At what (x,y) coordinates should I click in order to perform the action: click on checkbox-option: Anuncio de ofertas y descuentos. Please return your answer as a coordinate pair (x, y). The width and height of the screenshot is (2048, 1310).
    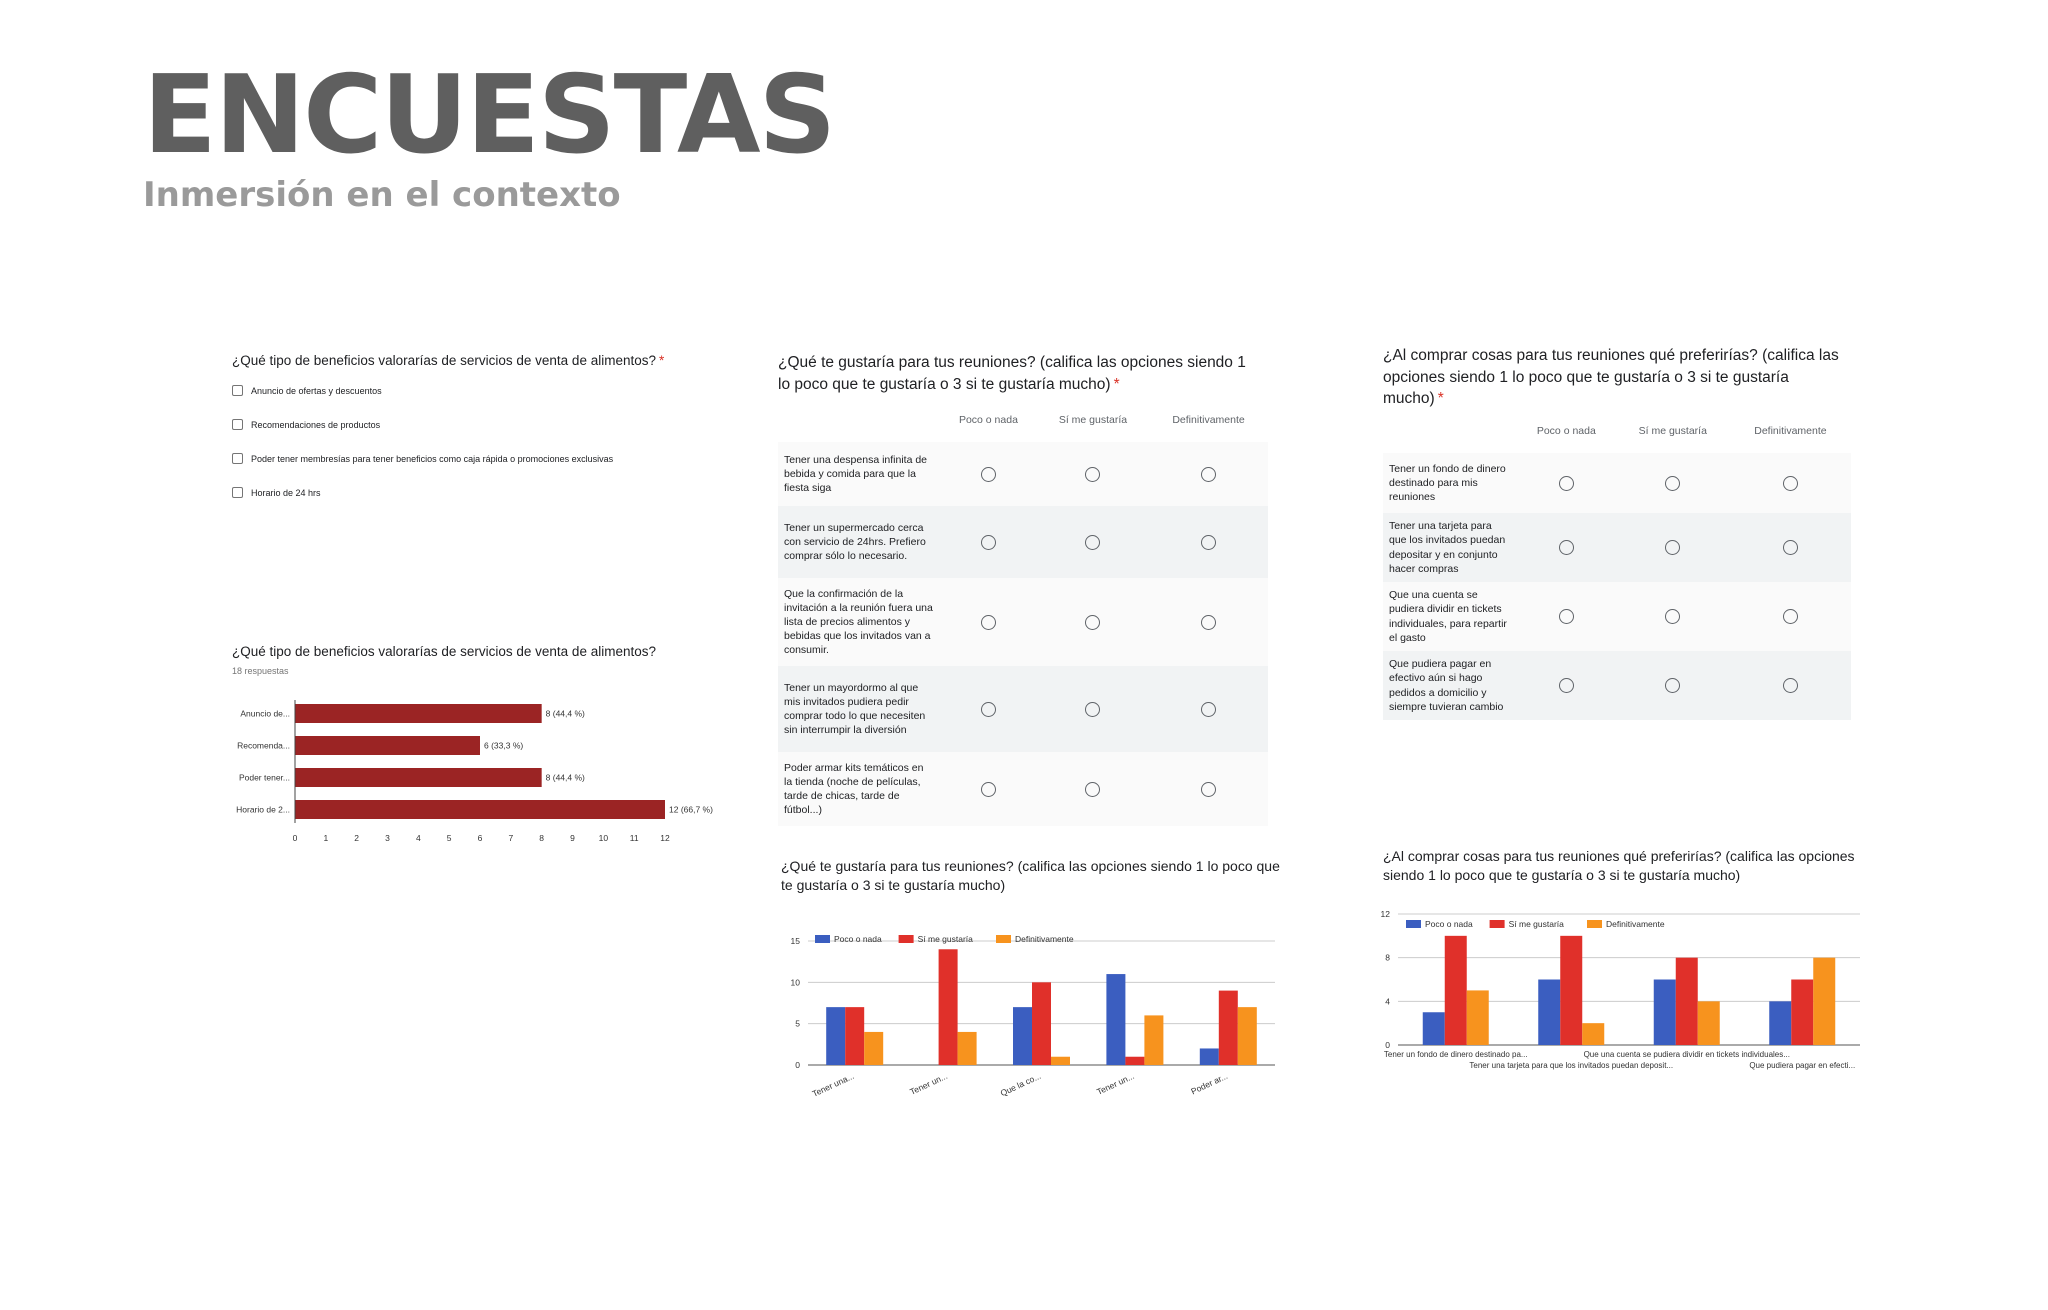
    Looking at the image, I should click on (307, 390).